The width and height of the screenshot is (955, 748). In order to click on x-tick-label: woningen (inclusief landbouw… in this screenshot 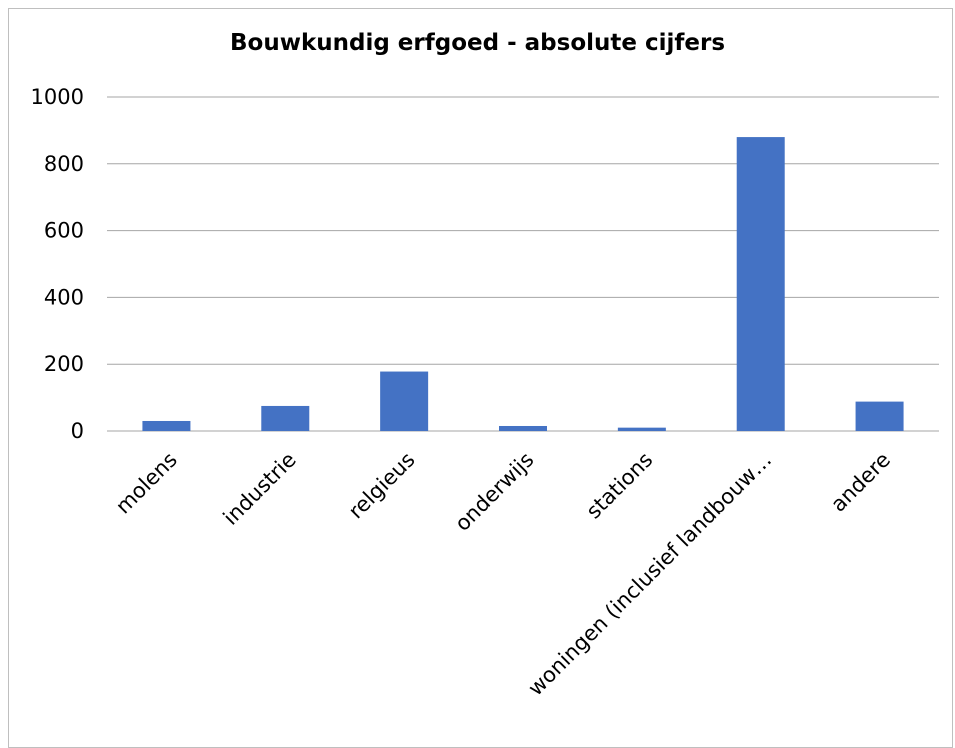, I will do `click(649, 574)`.